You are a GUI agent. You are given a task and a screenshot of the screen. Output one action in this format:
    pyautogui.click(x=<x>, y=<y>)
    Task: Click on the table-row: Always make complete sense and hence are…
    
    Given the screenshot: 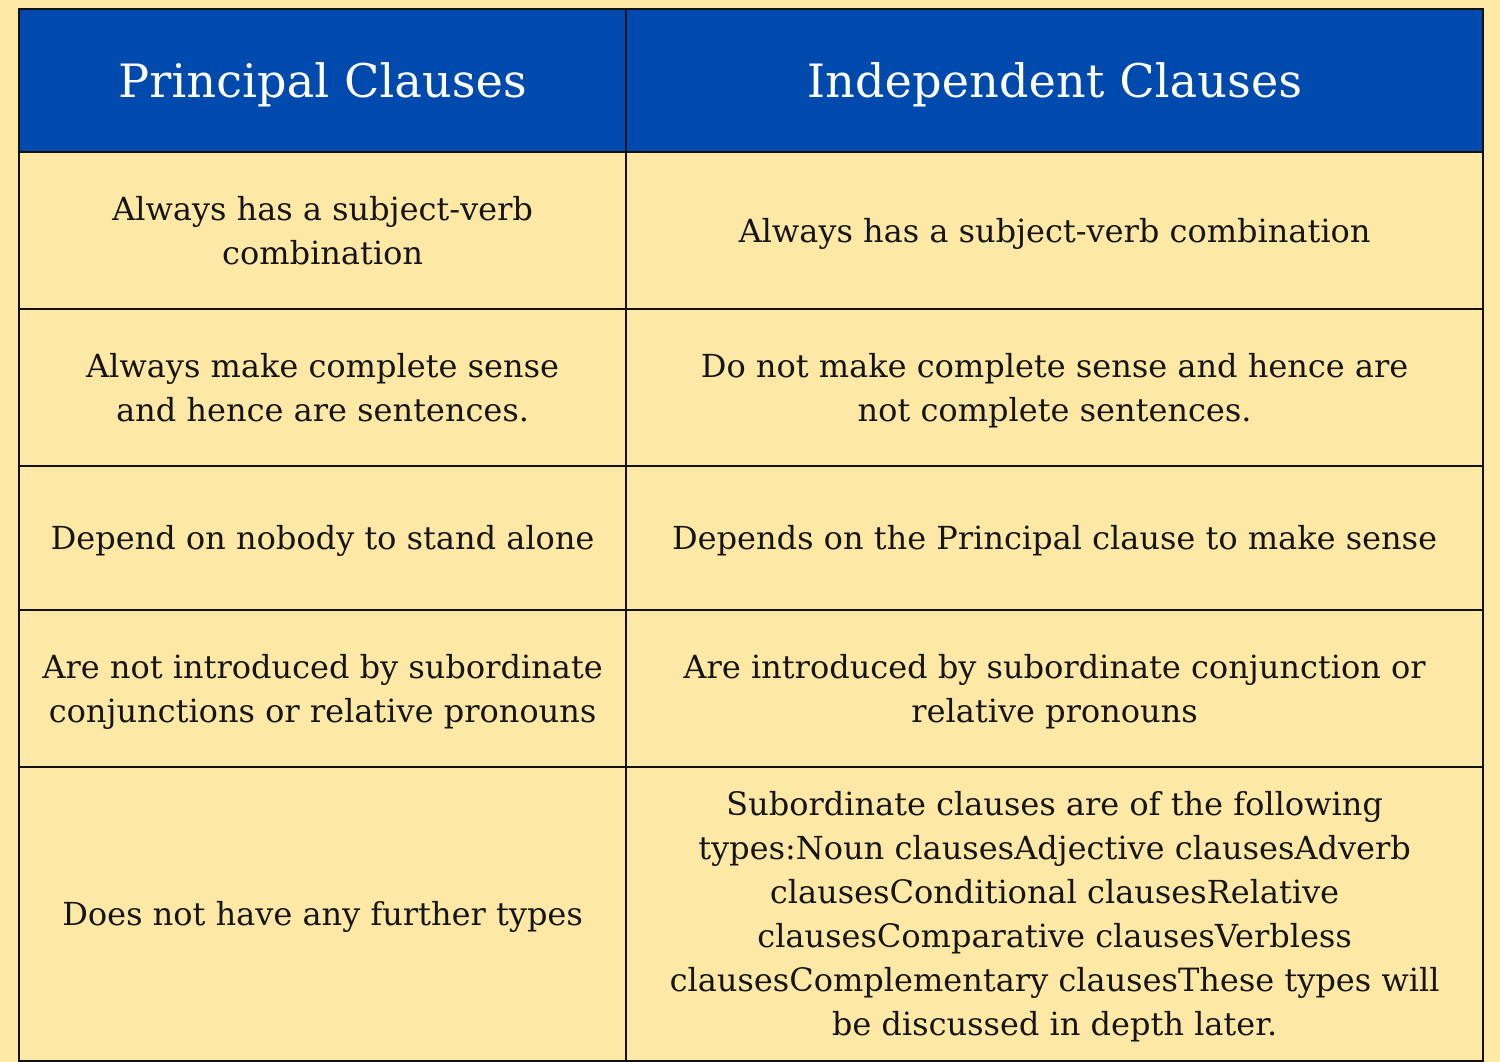 What is the action you would take?
    pyautogui.click(x=751, y=387)
    